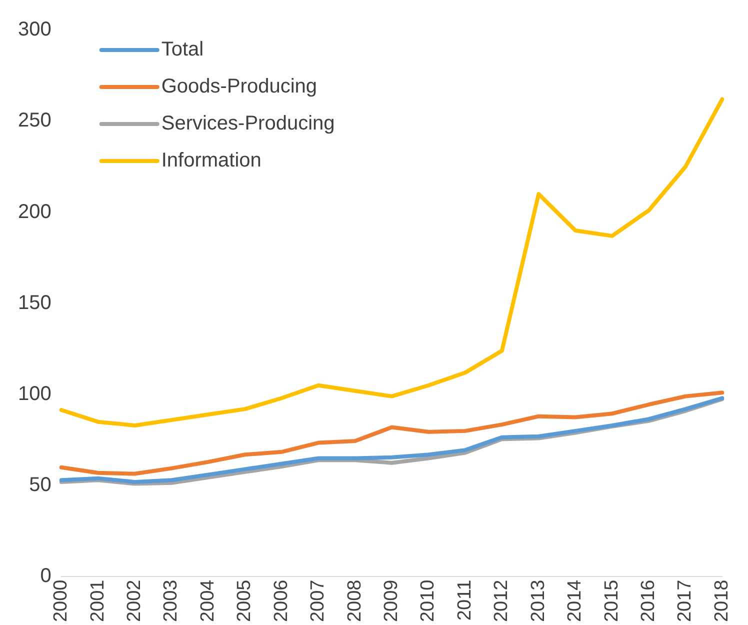 The width and height of the screenshot is (748, 625). What do you see at coordinates (355, 601) in the screenshot?
I see `x-tick-label: 2008` at bounding box center [355, 601].